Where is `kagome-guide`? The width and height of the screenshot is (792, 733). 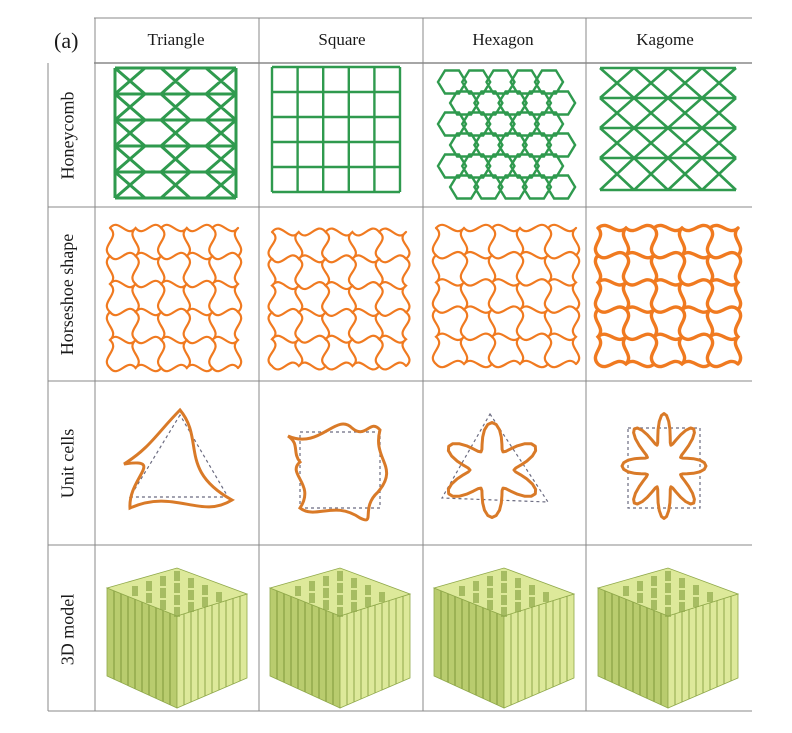 kagome-guide is located at coordinates (664, 468).